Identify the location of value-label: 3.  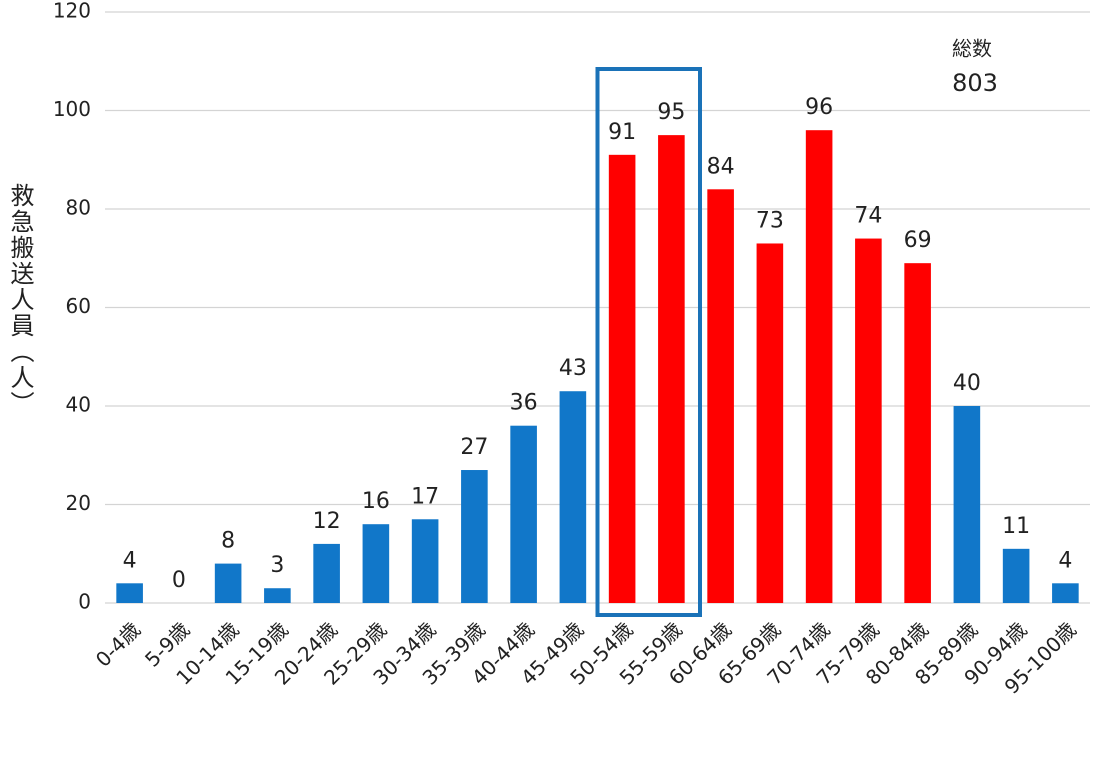
(277, 565).